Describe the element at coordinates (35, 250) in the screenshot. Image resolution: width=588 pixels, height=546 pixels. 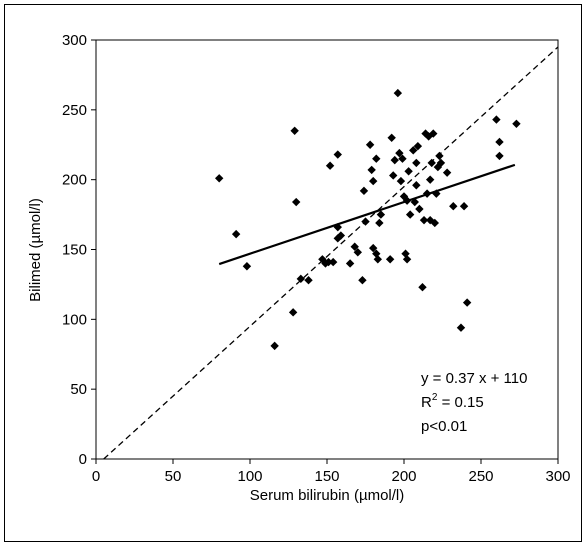
I see `y-axis-label: Bilimed (µmol/l)` at that location.